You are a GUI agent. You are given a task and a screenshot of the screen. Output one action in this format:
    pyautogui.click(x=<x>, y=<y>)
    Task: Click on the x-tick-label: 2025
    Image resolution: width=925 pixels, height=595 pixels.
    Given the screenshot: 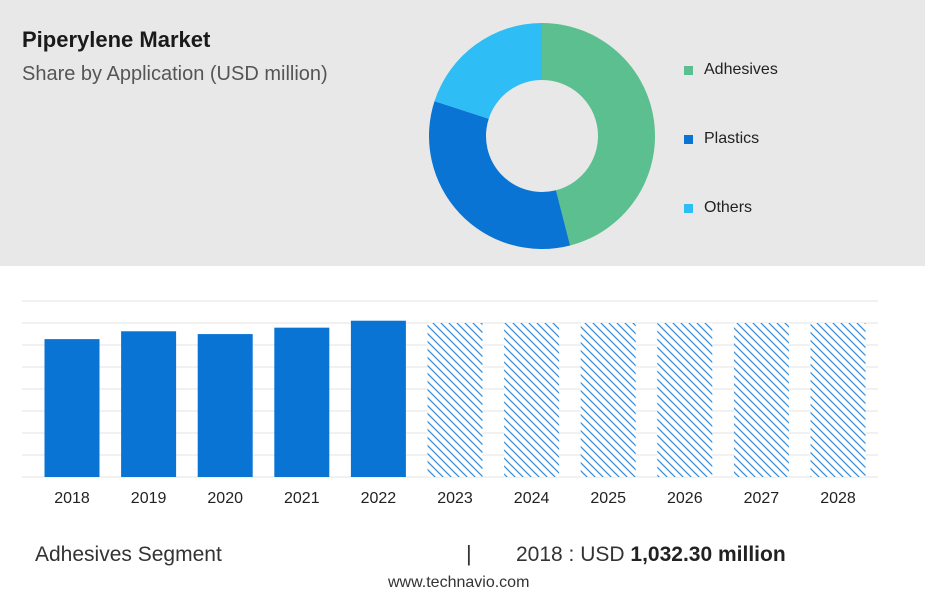 What is the action you would take?
    pyautogui.click(x=608, y=498)
    